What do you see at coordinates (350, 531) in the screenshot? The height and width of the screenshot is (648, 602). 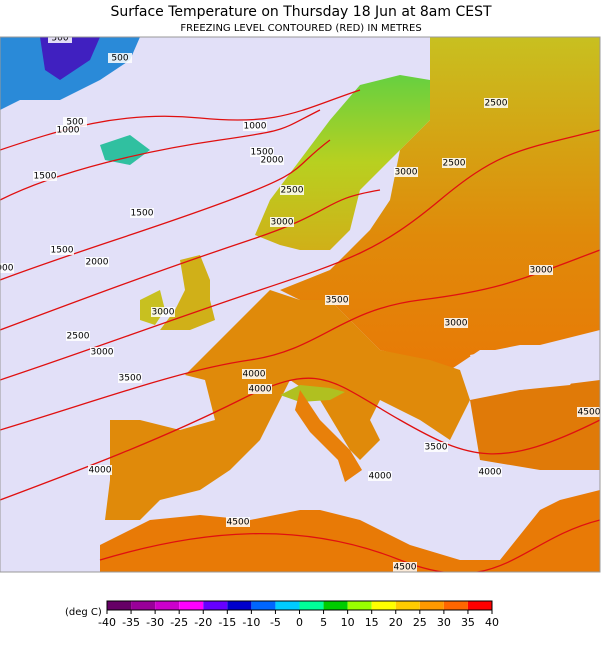 I see `north-africa` at bounding box center [350, 531].